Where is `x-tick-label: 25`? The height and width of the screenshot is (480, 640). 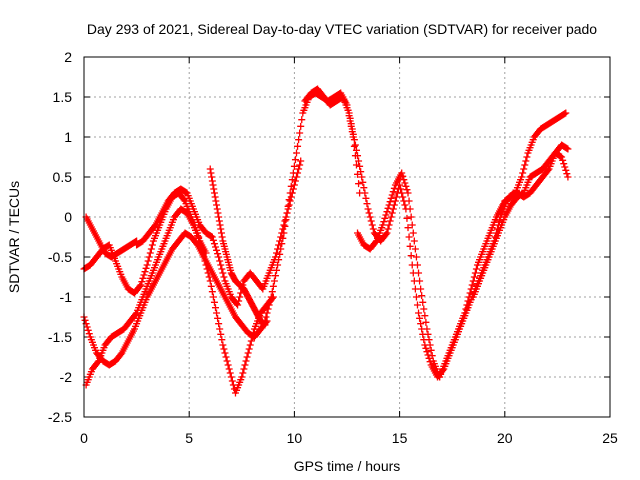
x-tick-label: 25 is located at coordinates (610, 438).